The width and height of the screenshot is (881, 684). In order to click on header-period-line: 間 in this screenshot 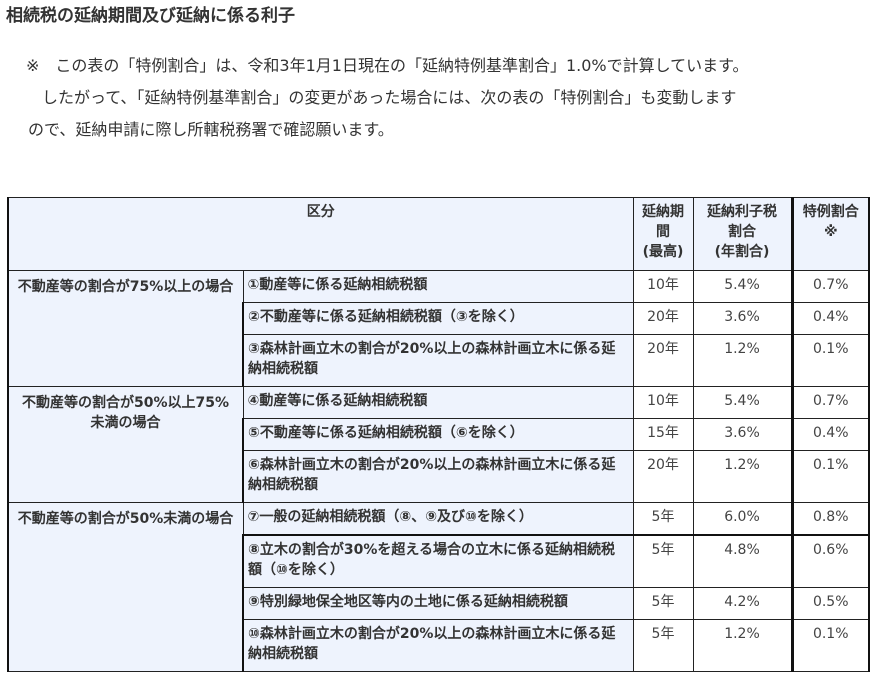, I will do `click(663, 232)`.